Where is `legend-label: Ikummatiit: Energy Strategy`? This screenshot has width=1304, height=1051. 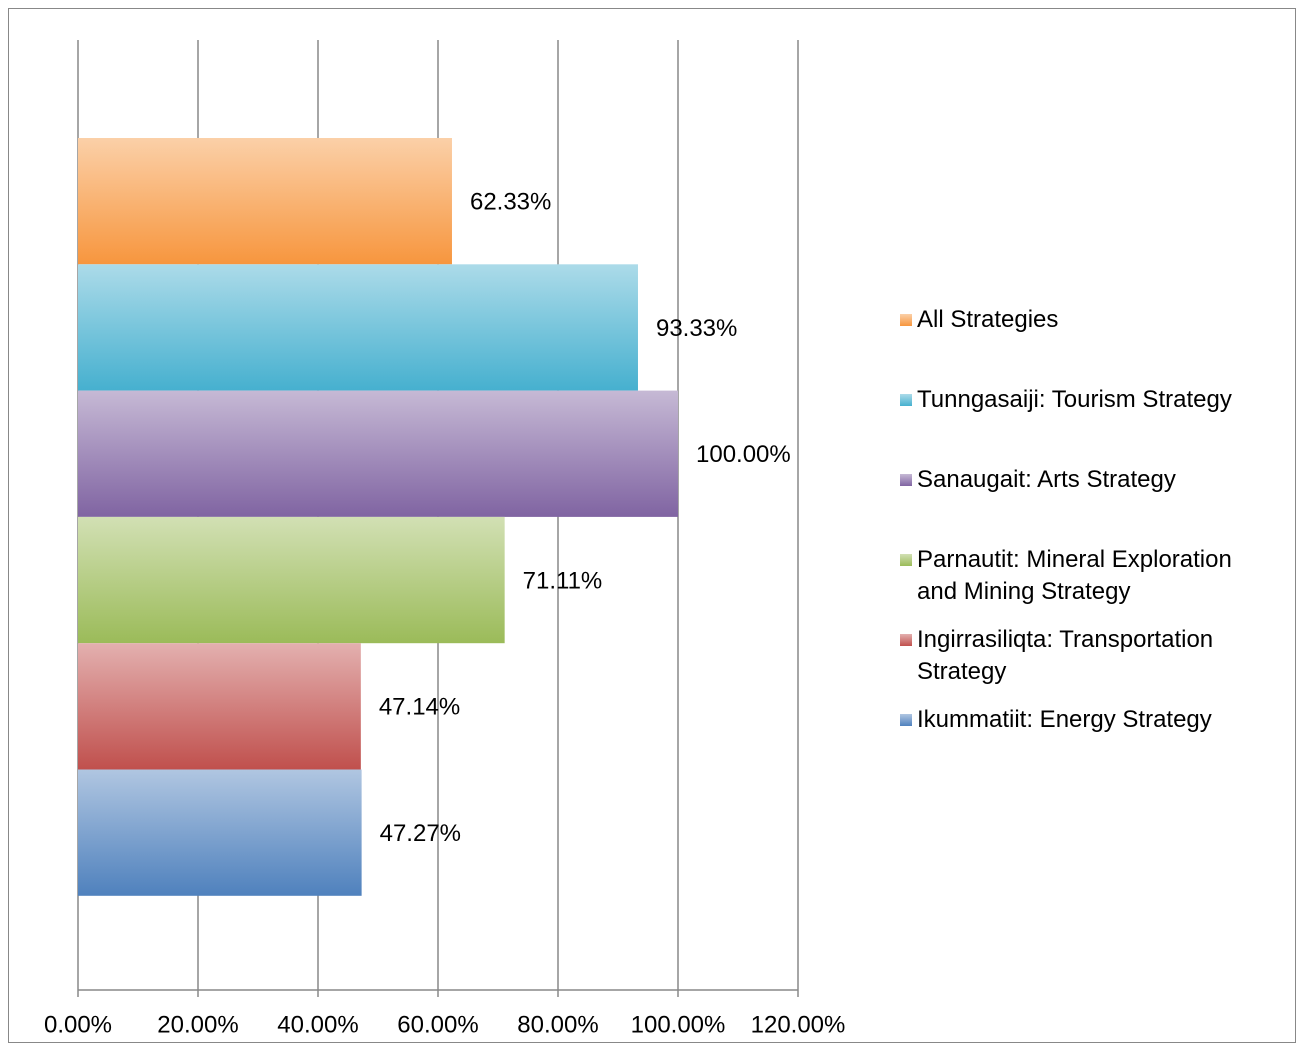
legend-label: Ikummatiit: Energy Strategy is located at coordinates (1064, 719).